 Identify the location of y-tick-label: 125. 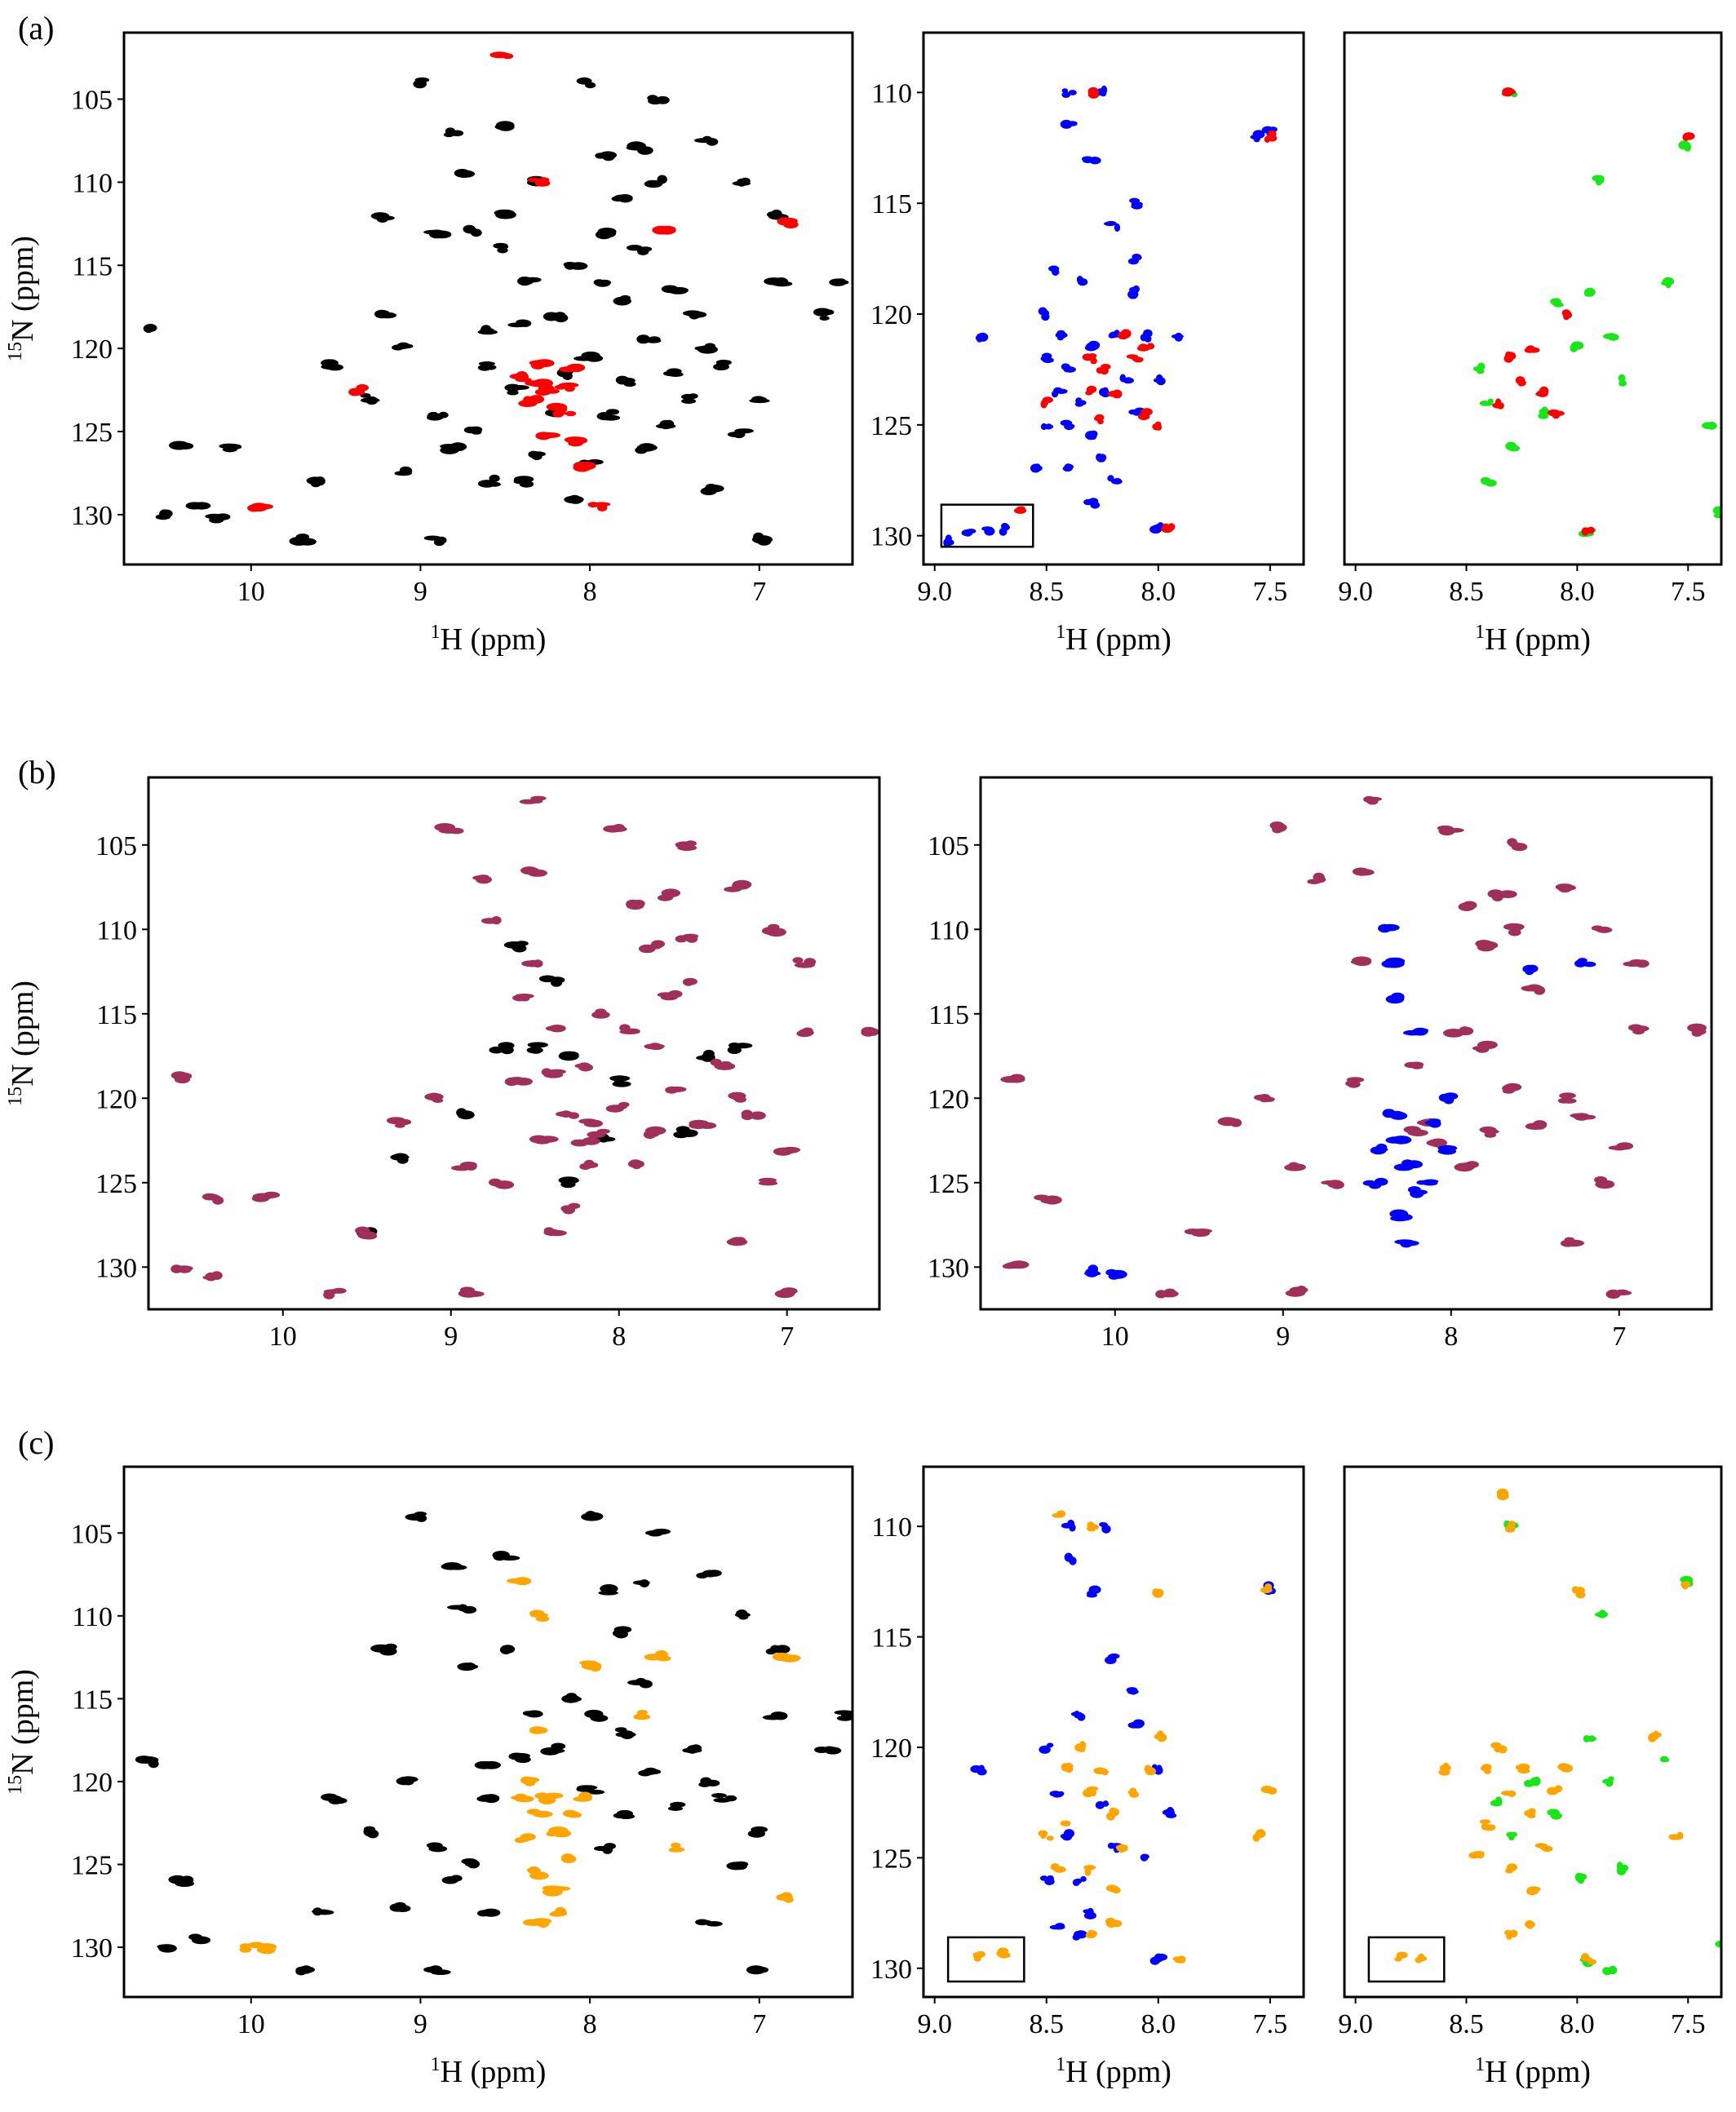
(891, 426).